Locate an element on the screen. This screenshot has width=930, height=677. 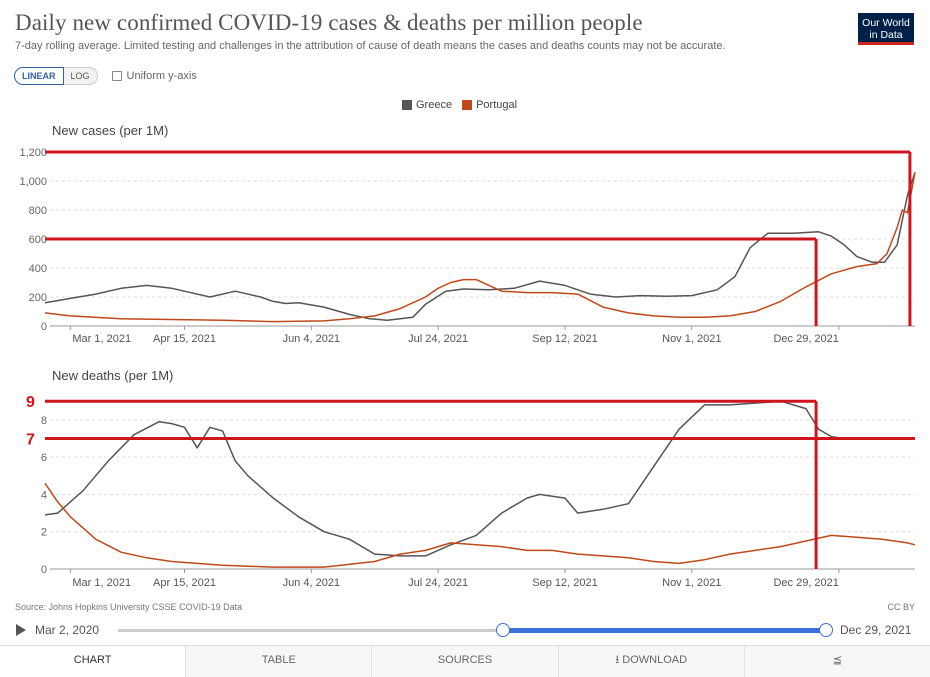
tab-download: ⭳ DOWNLOAD is located at coordinates (650, 661).